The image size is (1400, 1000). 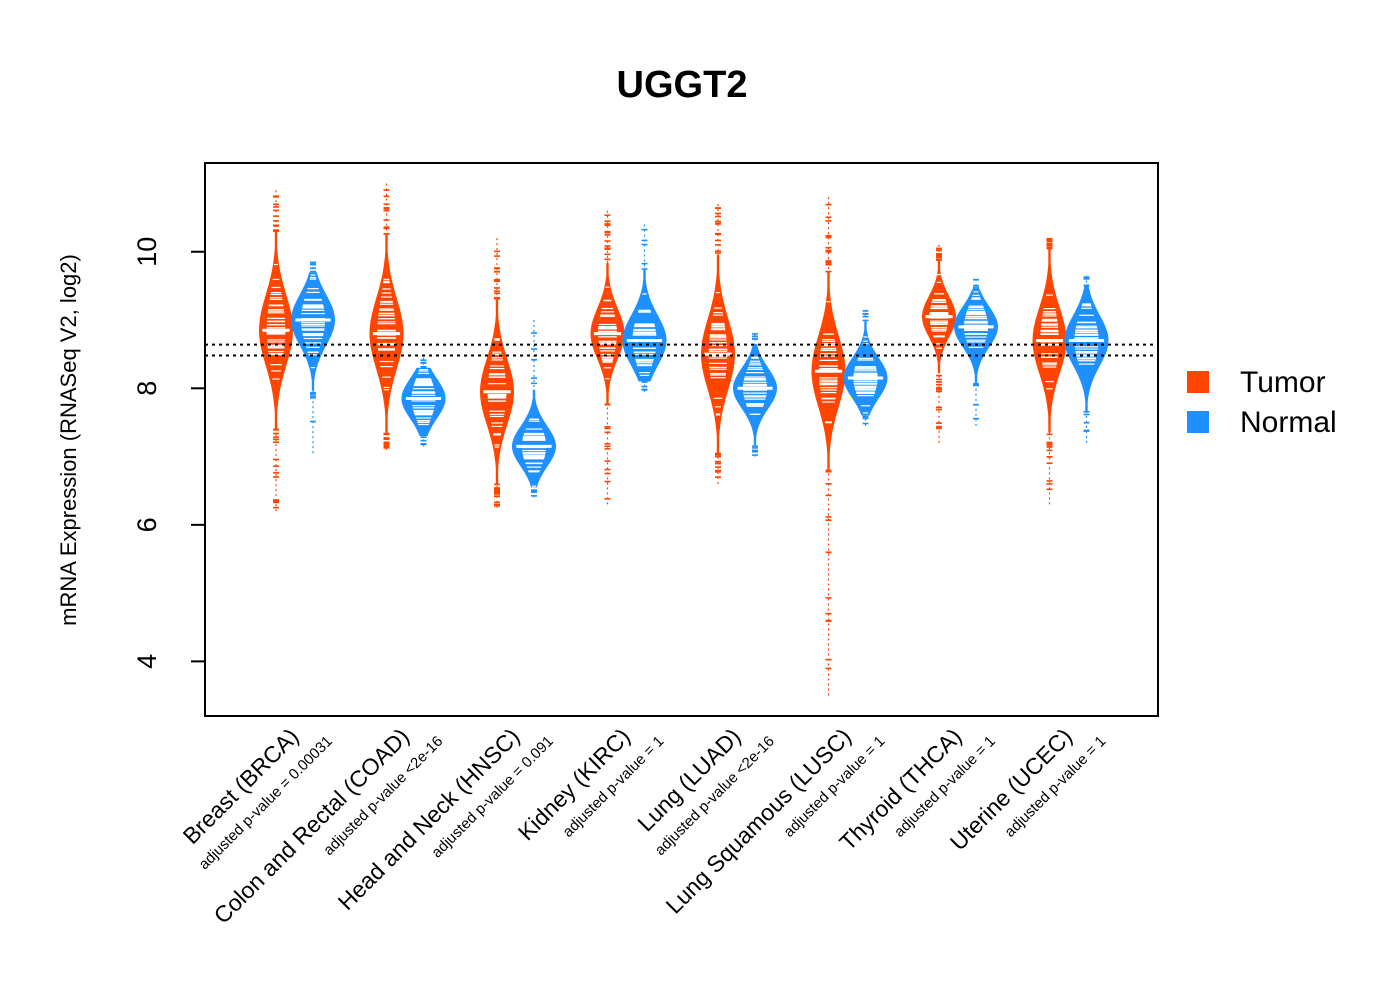 What do you see at coordinates (147, 388) in the screenshot?
I see `y-tick-label: 8` at bounding box center [147, 388].